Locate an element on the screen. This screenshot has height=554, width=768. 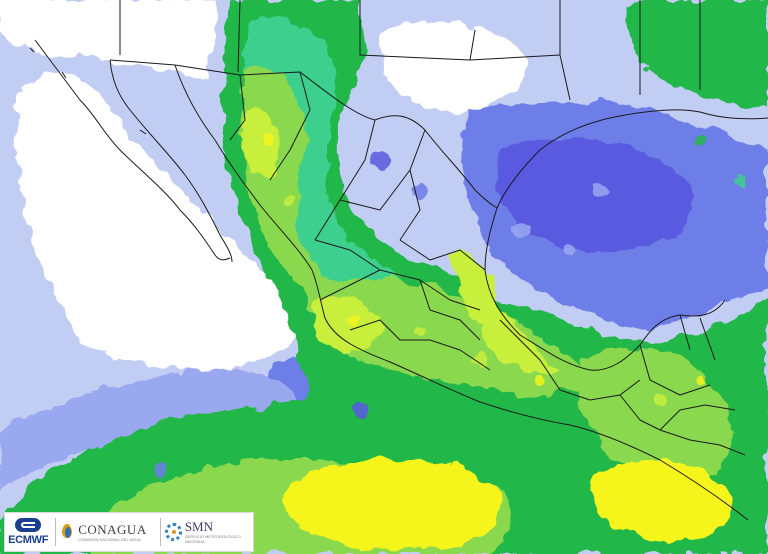
yucatan-lines is located at coordinates (677, 355).